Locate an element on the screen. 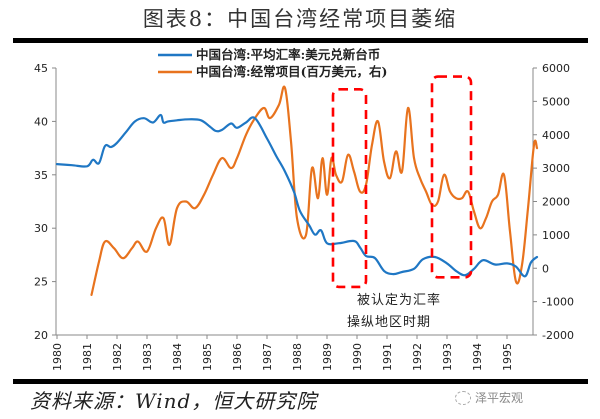  x-axis-tick-label: 1990 is located at coordinates (357, 357).